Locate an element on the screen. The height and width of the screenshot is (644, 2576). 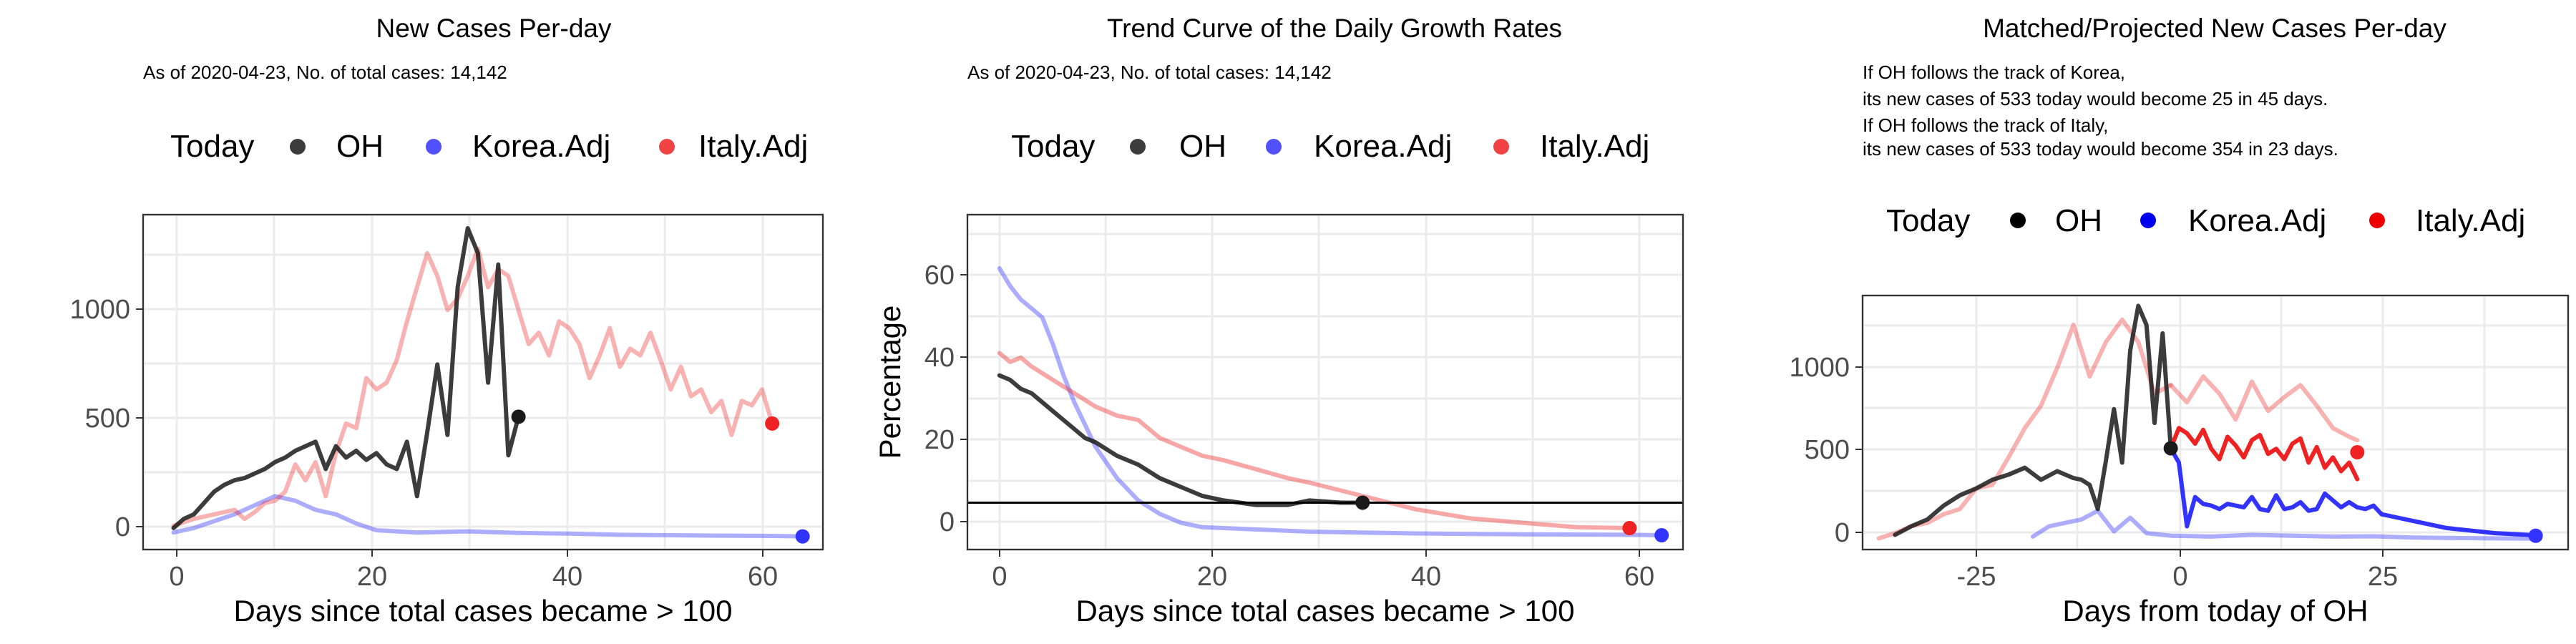
y-axis-title: Percentage is located at coordinates (890, 382).